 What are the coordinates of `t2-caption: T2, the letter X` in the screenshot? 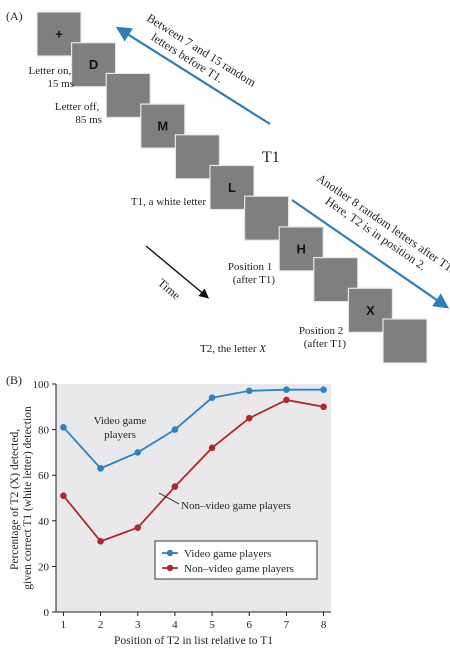 It's located at (233, 349).